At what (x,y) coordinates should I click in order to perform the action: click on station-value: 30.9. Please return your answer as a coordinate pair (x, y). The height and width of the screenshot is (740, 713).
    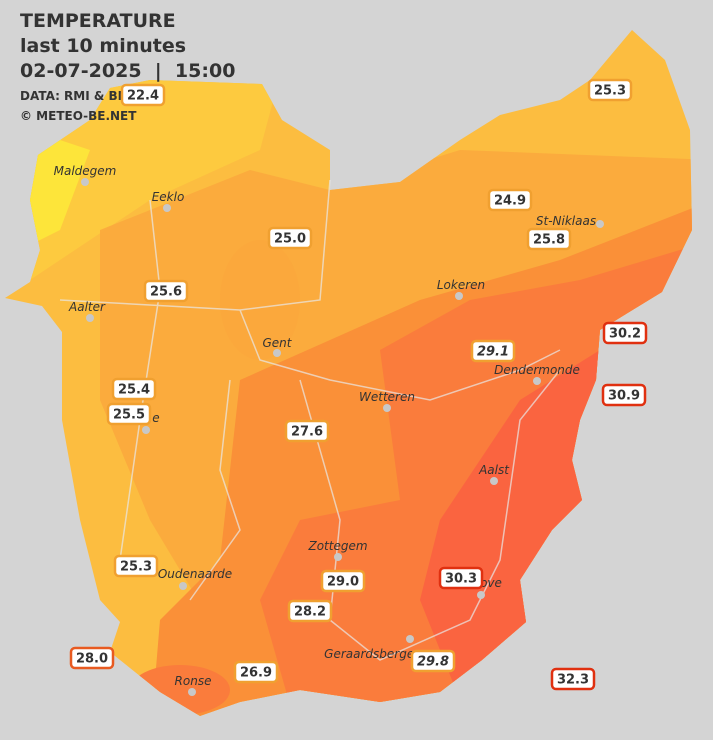
    Looking at the image, I should click on (624, 396).